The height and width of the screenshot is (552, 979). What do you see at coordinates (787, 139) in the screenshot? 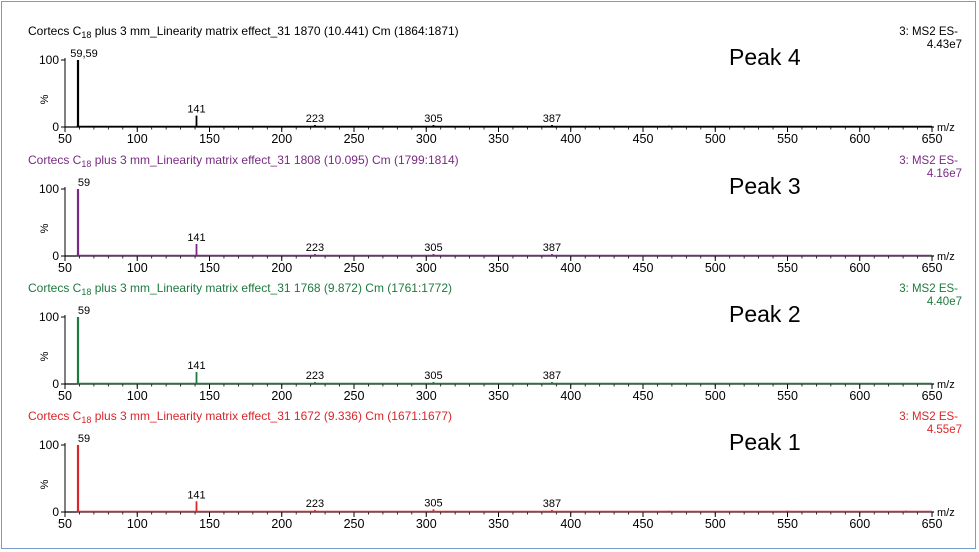
I see `x-tick-label: 550` at bounding box center [787, 139].